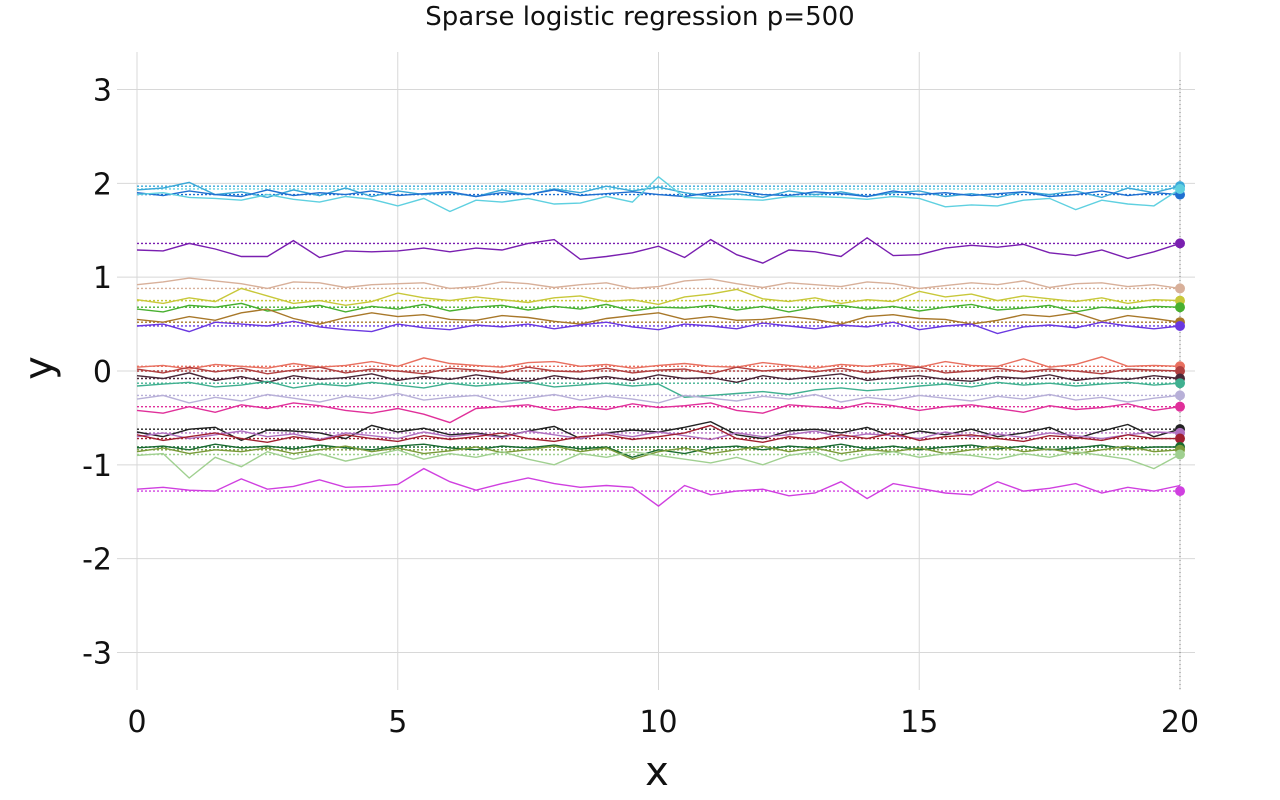  Describe the element at coordinates (657, 772) in the screenshot. I see `x-axis-label: x` at that location.